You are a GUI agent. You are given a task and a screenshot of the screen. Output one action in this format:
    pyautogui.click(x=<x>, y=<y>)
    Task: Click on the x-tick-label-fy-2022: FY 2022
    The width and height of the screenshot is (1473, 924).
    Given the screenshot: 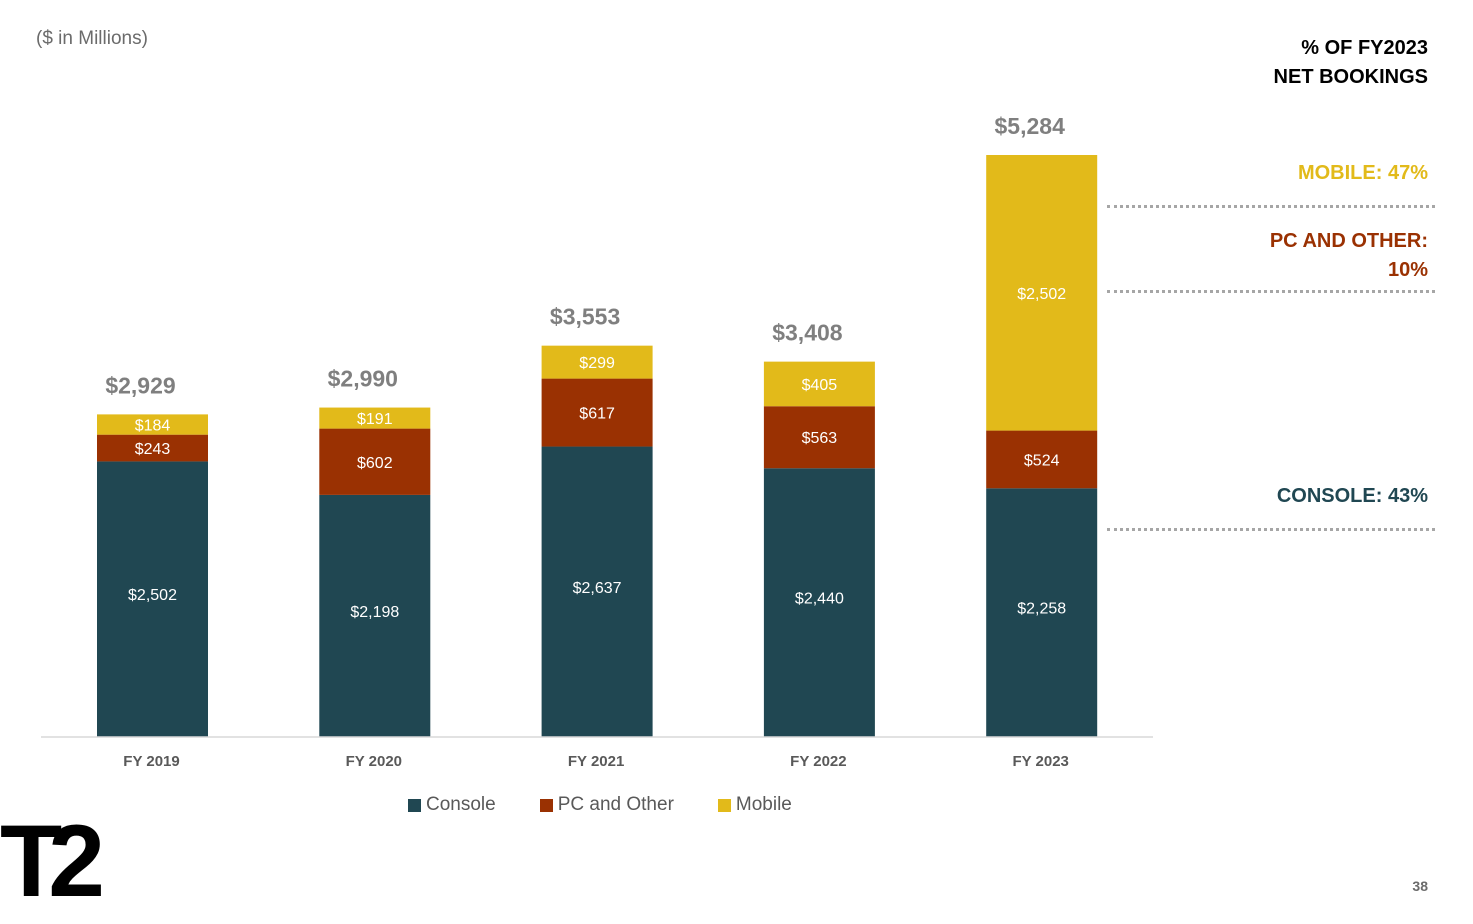 What is the action you would take?
    pyautogui.click(x=818, y=761)
    